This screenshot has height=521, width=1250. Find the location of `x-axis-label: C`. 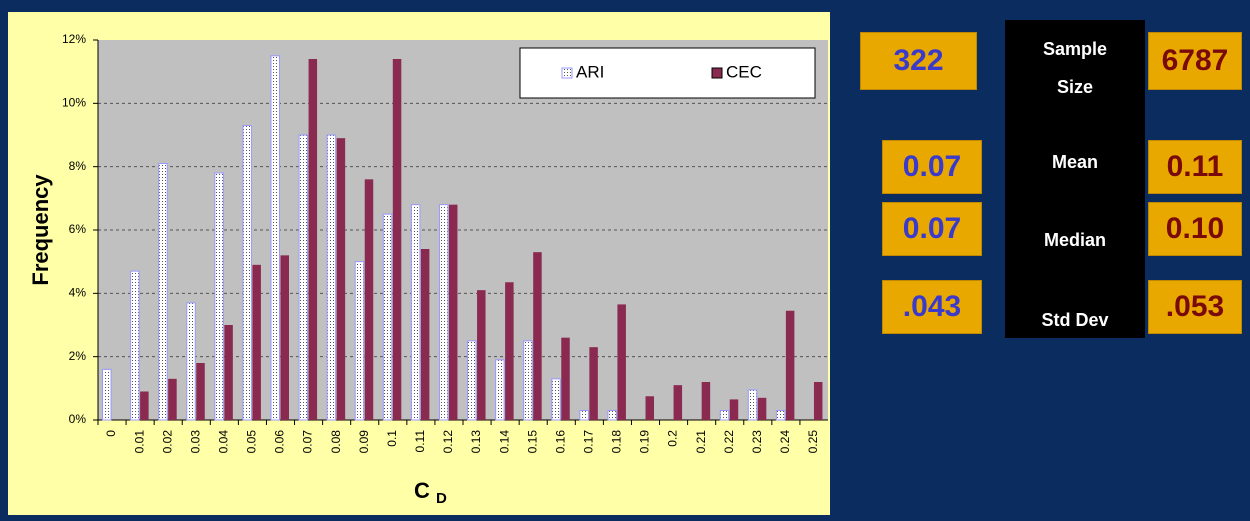

x-axis-label: C is located at coordinates (422, 490).